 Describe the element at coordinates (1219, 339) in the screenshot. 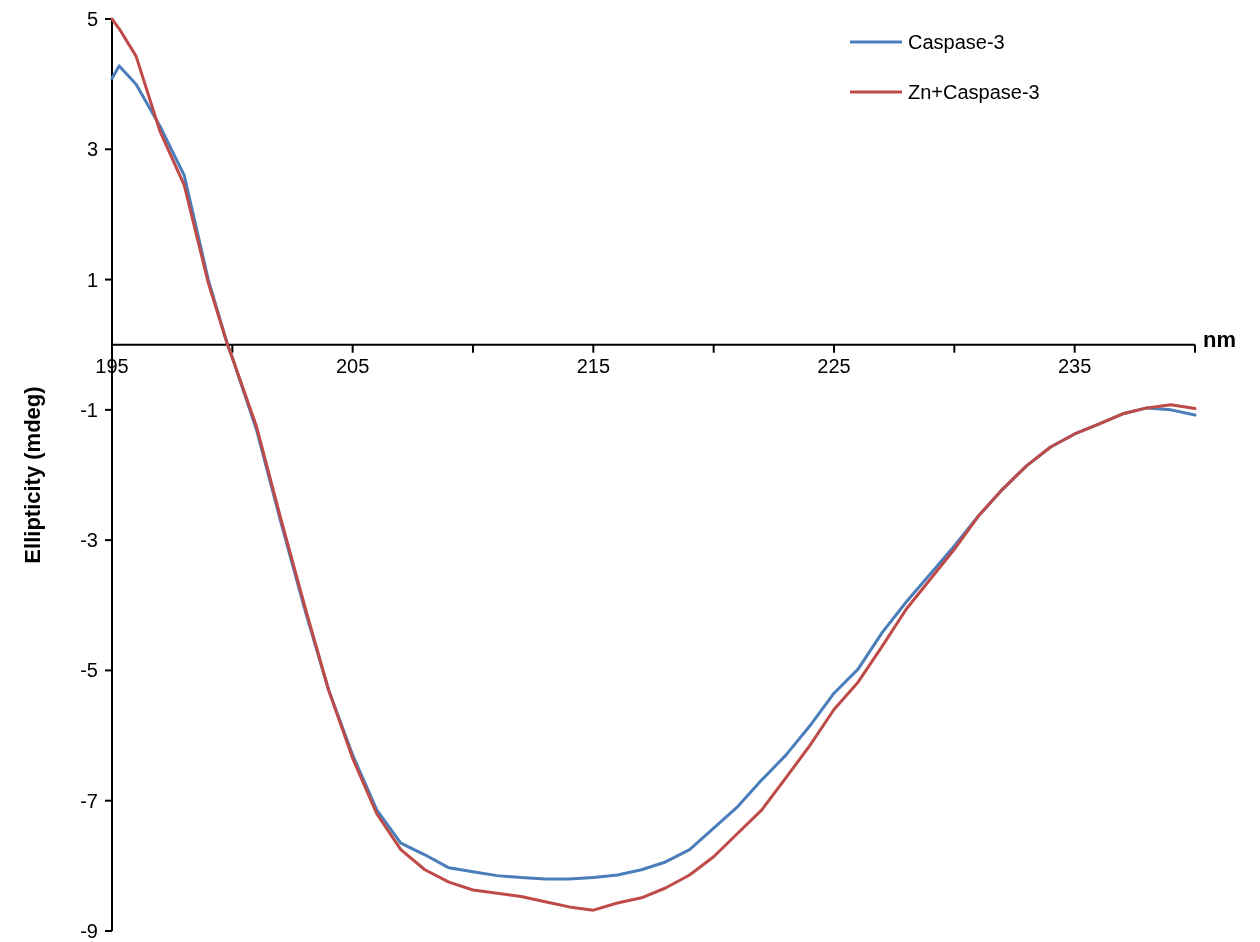

I see `x-axis-title: nm` at that location.